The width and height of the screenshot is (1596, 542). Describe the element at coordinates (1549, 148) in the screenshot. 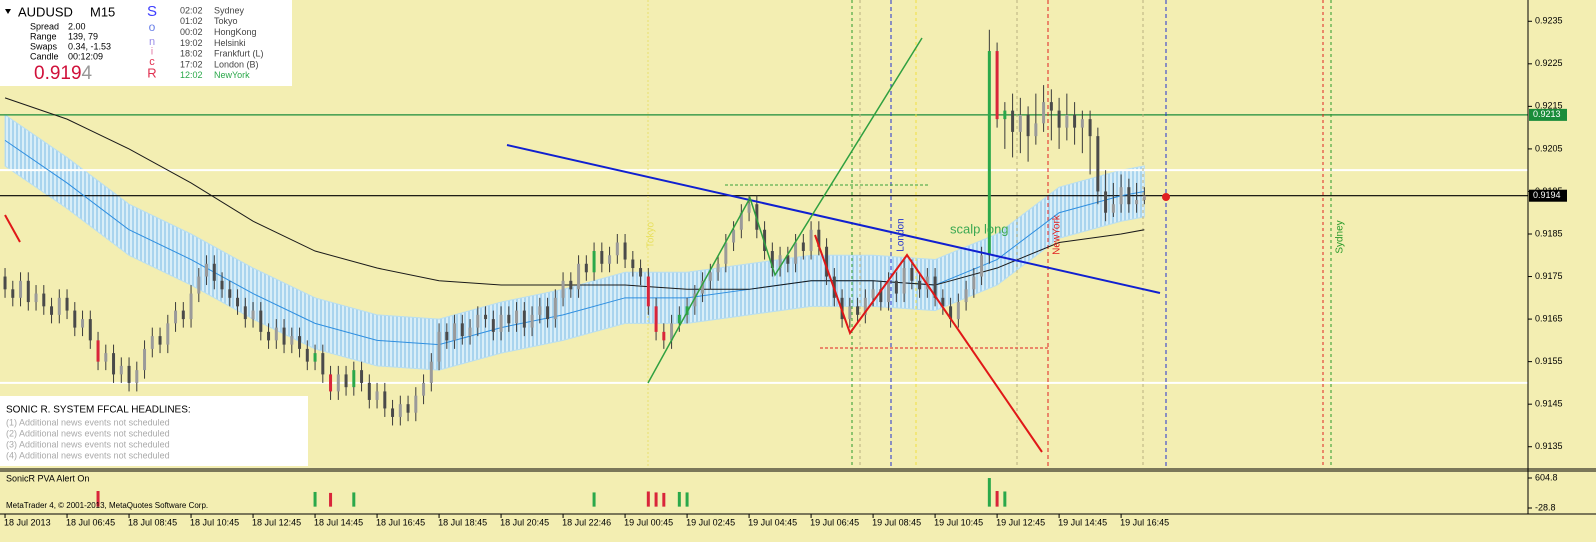

I see `y-tick-label: 0.9205` at that location.